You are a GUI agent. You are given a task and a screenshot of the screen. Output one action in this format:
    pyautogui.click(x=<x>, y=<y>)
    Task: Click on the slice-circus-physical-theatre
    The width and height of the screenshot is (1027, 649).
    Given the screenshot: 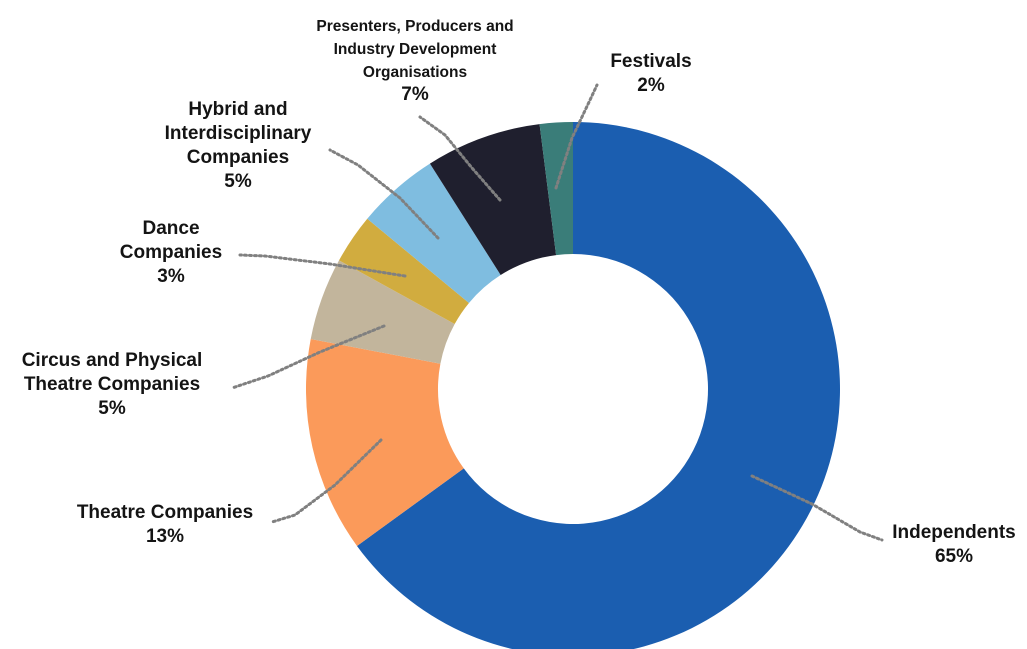 What is the action you would take?
    pyautogui.click(x=382, y=312)
    